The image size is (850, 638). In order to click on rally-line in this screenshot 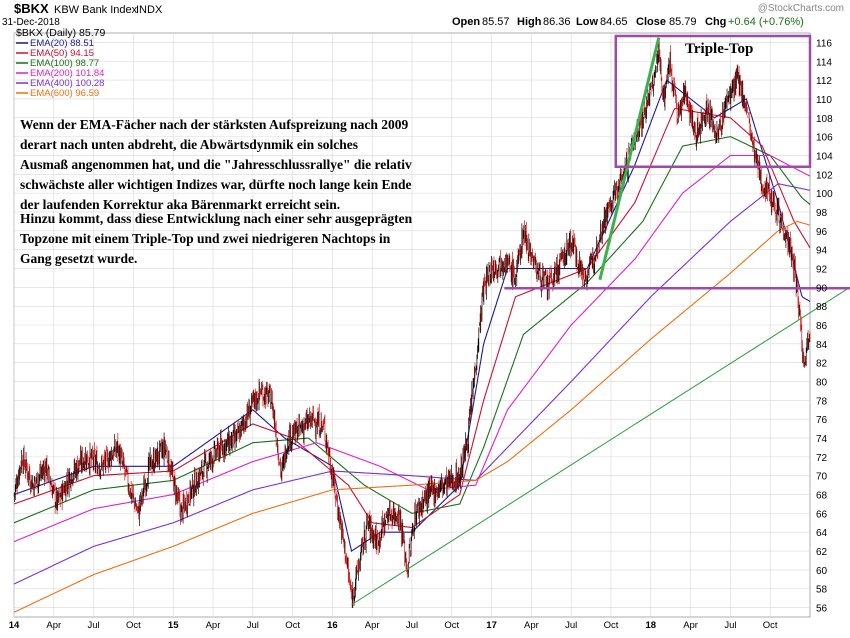, I will do `click(629, 159)`.